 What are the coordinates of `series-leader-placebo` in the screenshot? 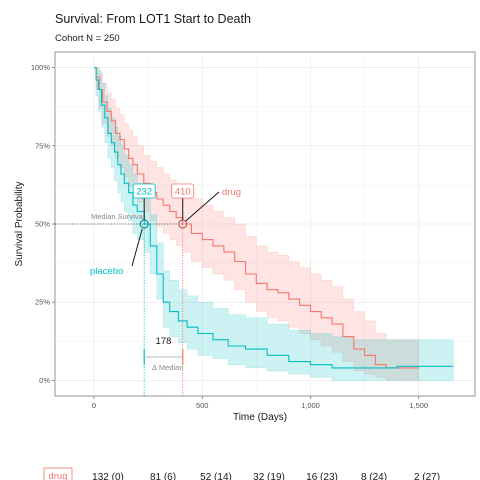 It's located at (137, 247).